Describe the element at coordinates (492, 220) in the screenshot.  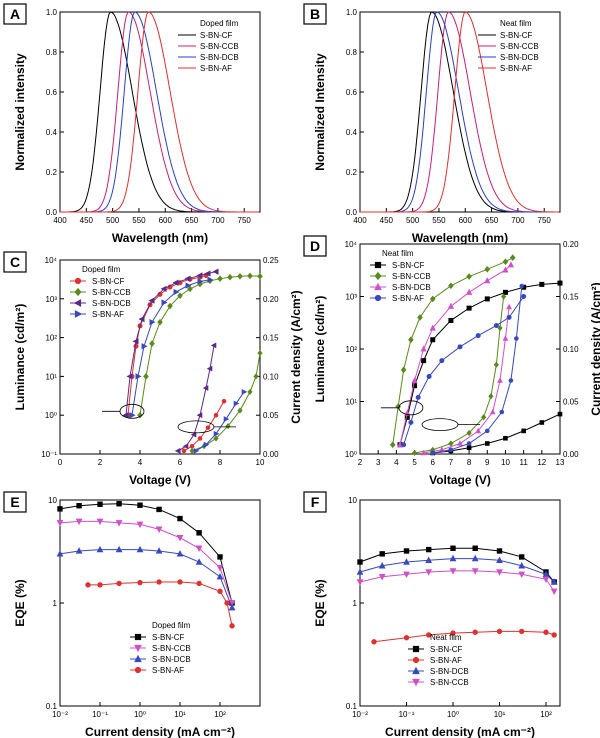
I see `tick-label: 650` at that location.